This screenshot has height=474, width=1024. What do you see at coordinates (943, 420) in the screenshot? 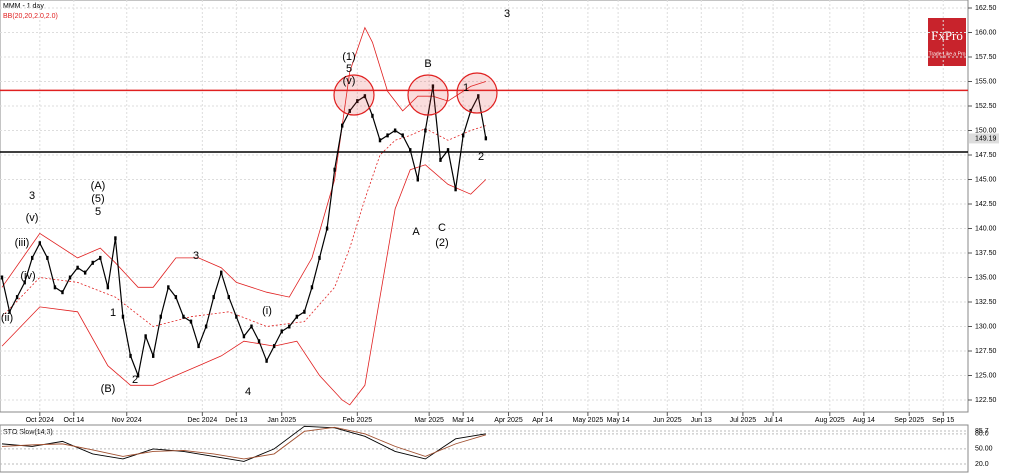
I see `x-tick-label: Sep 15` at bounding box center [943, 420].